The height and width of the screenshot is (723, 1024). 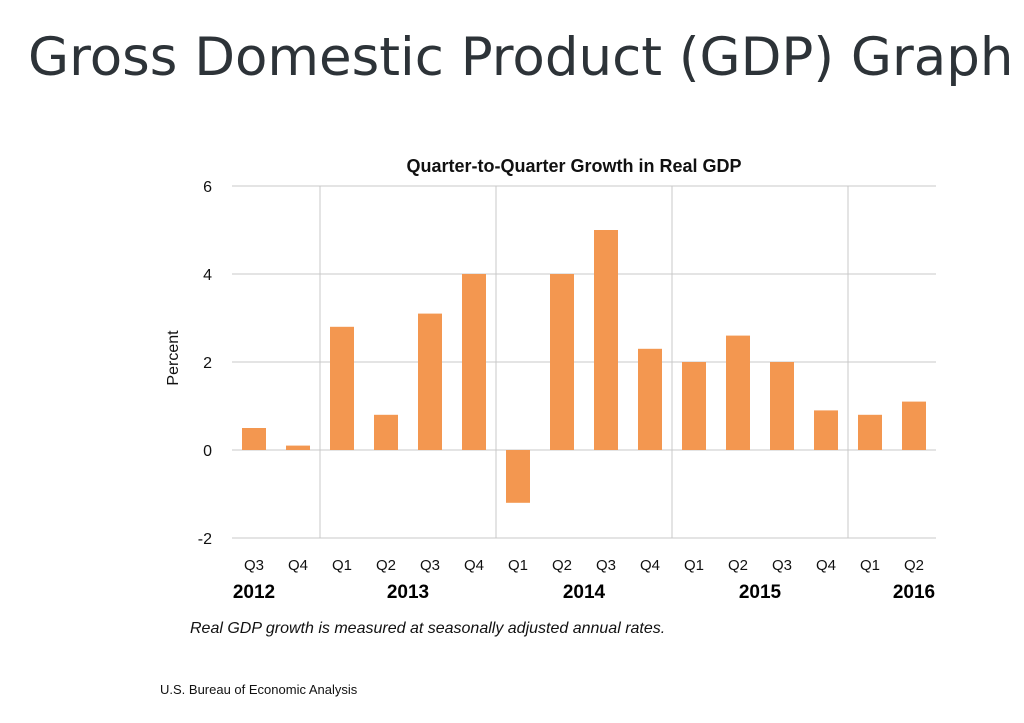 What do you see at coordinates (573, 166) in the screenshot?
I see `chart-title: Quarter-to-Quarter Growth in Real GDP` at bounding box center [573, 166].